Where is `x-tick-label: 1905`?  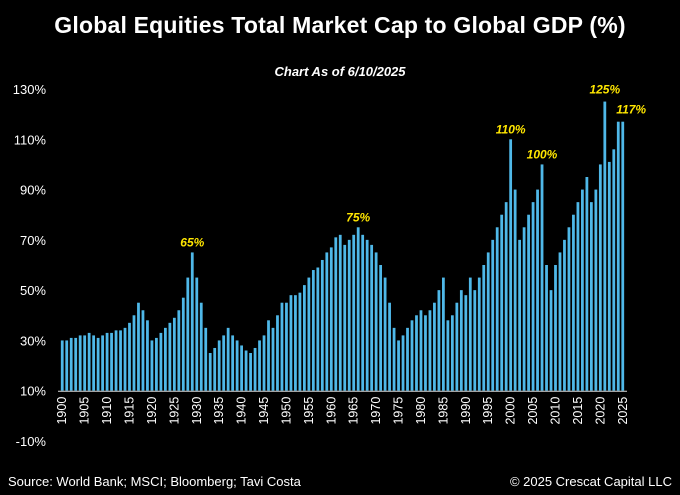 x-tick-label: 1905 is located at coordinates (85, 411).